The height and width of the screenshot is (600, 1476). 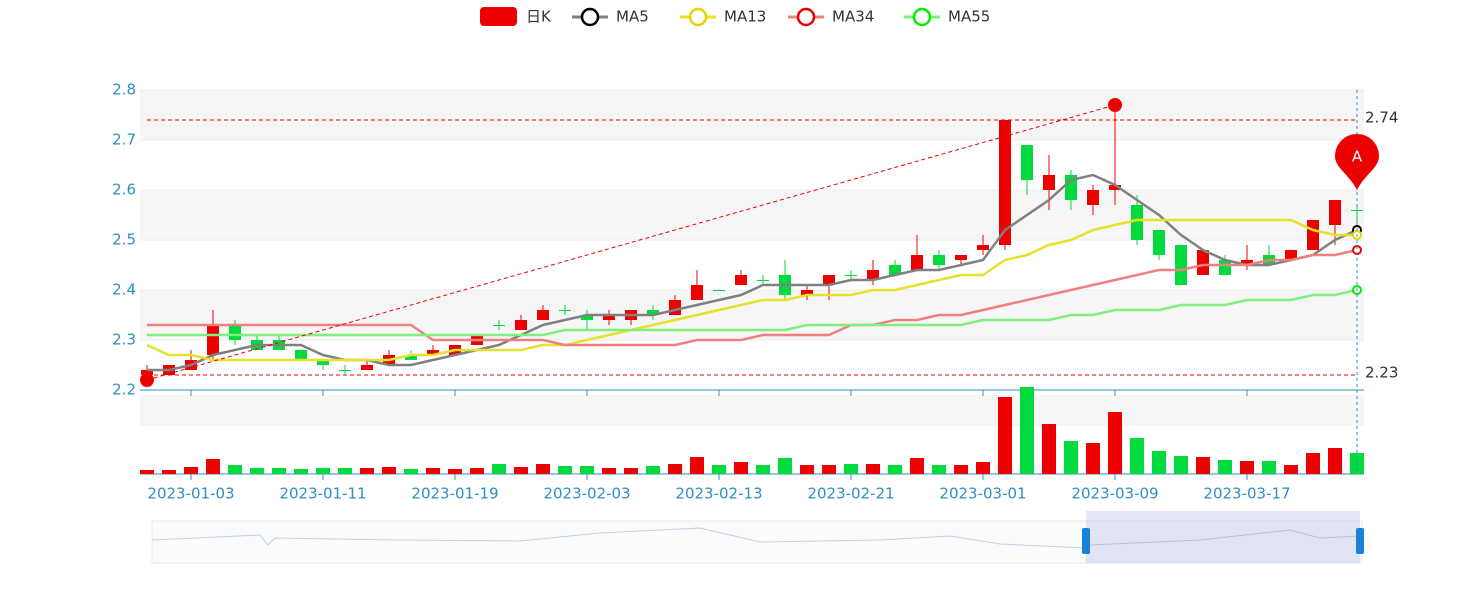 I want to click on pin-label: A, so click(x=1357, y=157).